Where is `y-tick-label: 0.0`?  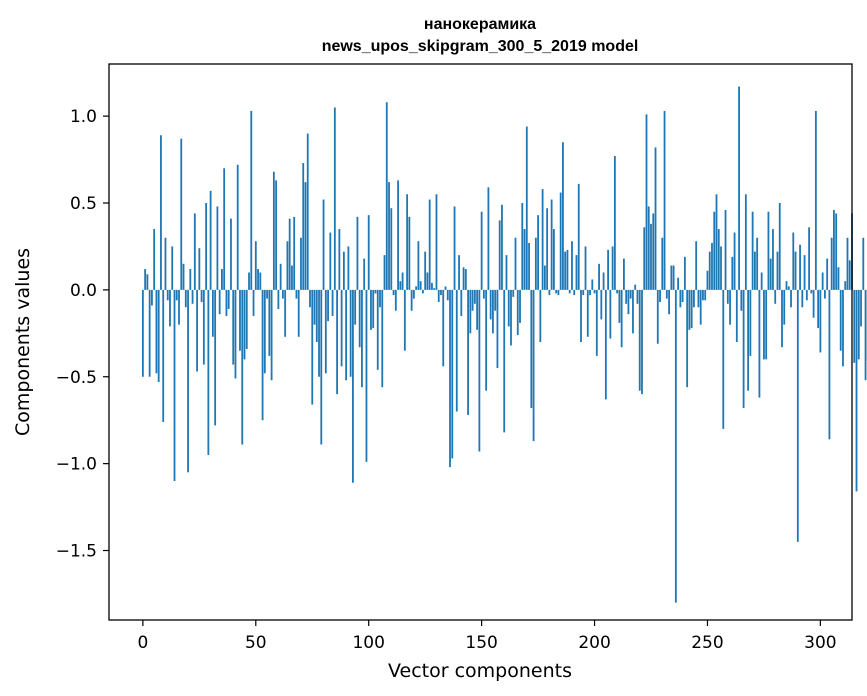
y-tick-label: 0.0 is located at coordinates (83, 291).